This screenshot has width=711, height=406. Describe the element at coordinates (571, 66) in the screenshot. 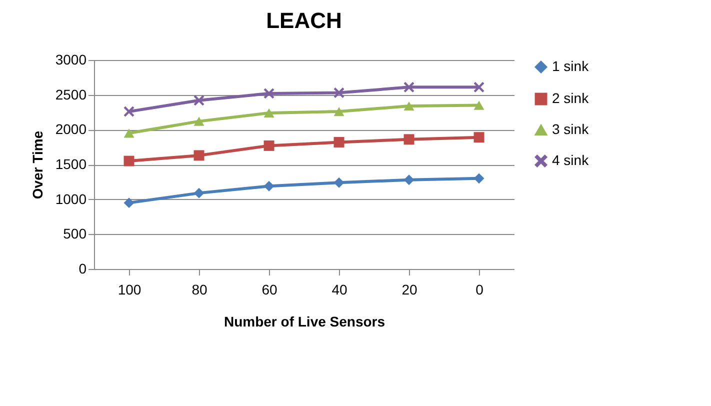

I see `legend-label: 1 sink` at that location.